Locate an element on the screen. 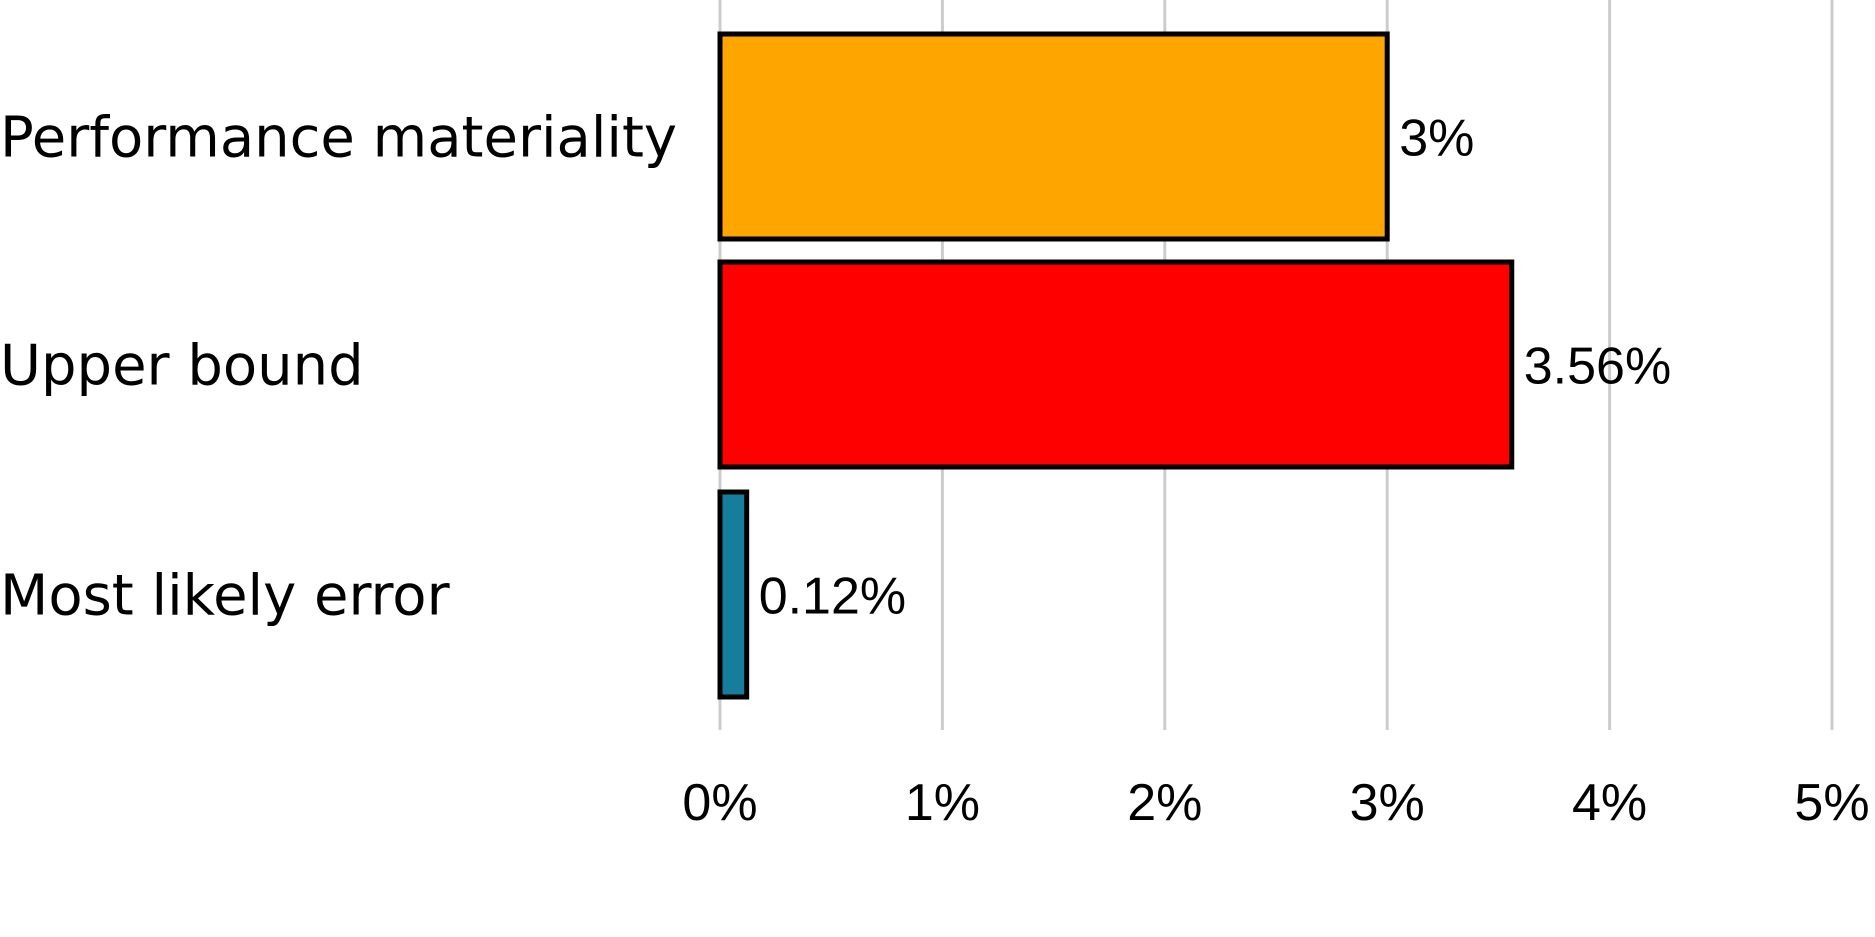 Image resolution: width=1875 pixels, height=937 pixels. category-label: Most likely error is located at coordinates (225, 596).